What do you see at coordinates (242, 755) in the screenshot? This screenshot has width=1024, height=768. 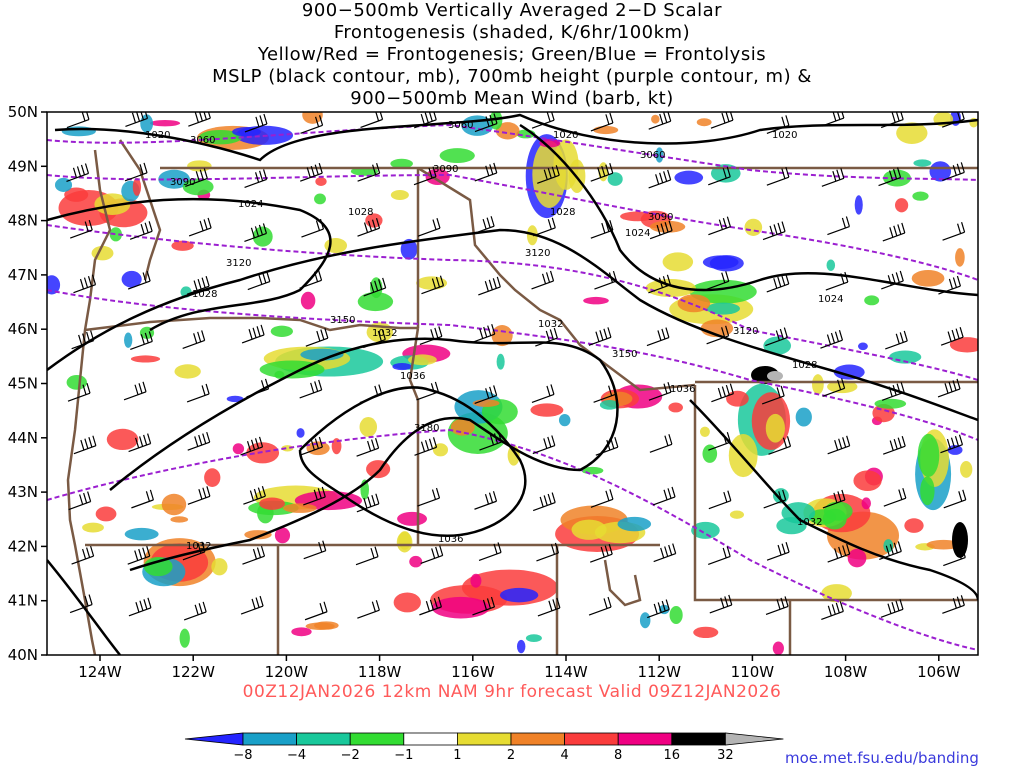 I see `colorbar-label: −8` at bounding box center [242, 755].